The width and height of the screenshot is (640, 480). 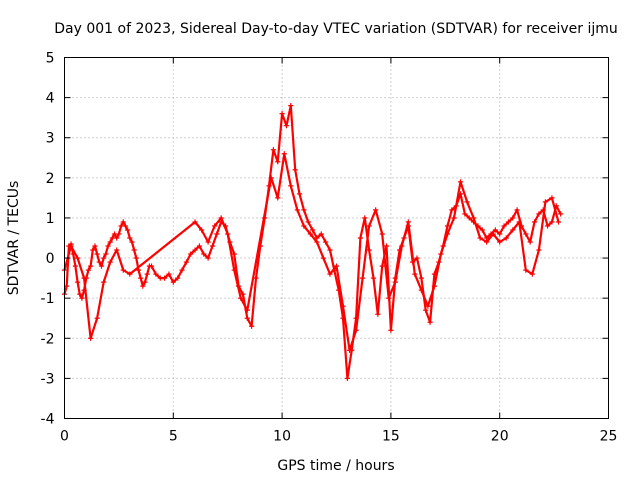 I want to click on y-tick-label: 2, so click(x=50, y=179).